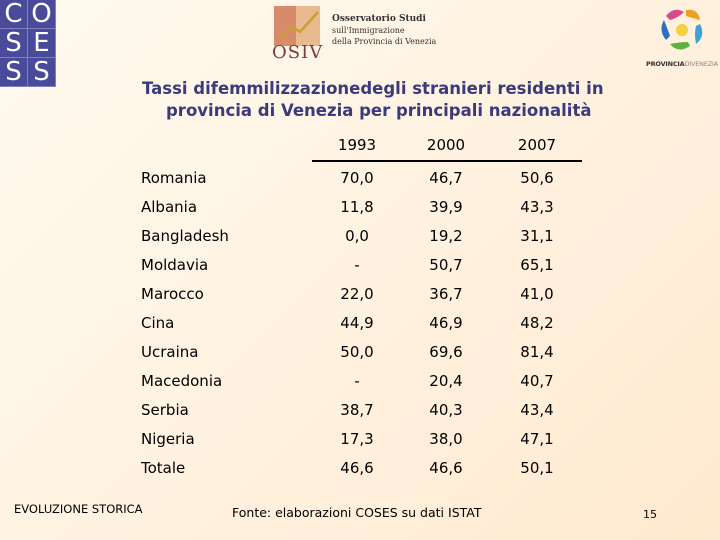  What do you see at coordinates (165, 410) in the screenshot?
I see `row-label: Serbia` at bounding box center [165, 410].